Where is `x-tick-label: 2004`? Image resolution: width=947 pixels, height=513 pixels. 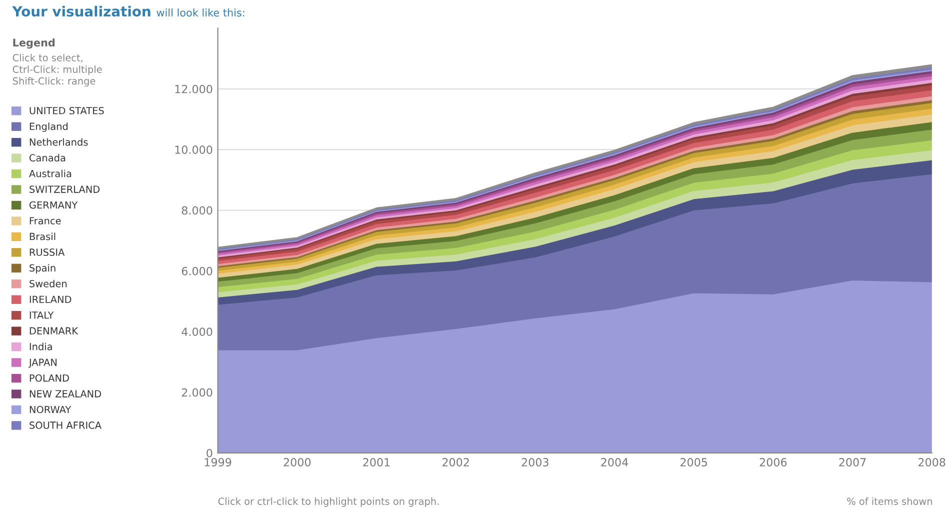 x-tick-label: 2004 is located at coordinates (614, 462).